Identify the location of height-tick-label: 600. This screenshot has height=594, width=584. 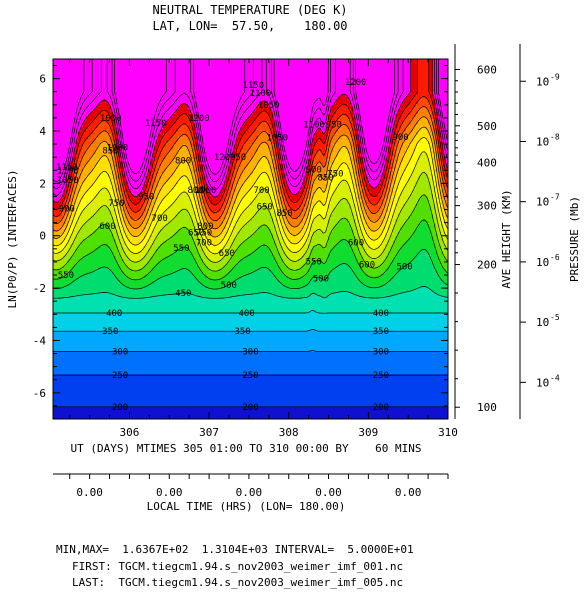
(487, 69).